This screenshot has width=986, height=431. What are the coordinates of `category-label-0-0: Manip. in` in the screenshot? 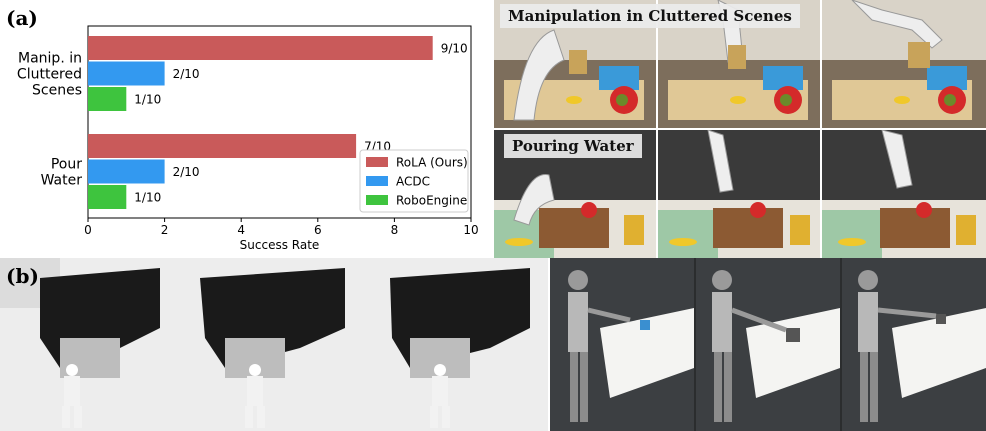 It's located at (50, 59).